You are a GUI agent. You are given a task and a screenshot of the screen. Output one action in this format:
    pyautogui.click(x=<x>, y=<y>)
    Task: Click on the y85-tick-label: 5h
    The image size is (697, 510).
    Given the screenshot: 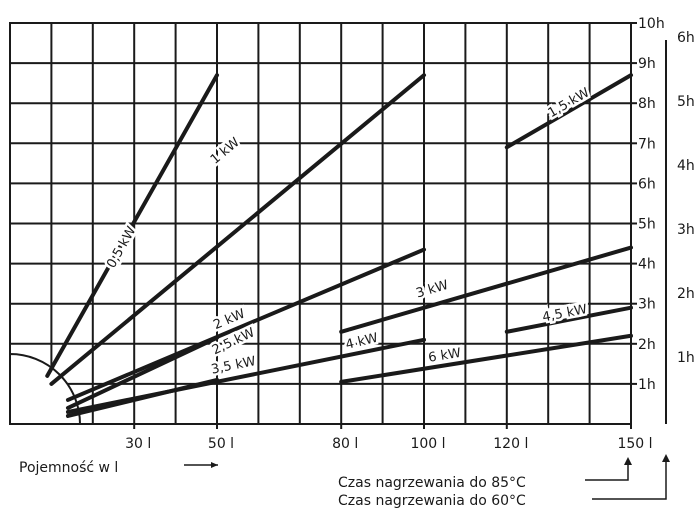 What is the action you would take?
    pyautogui.click(x=647, y=225)
    